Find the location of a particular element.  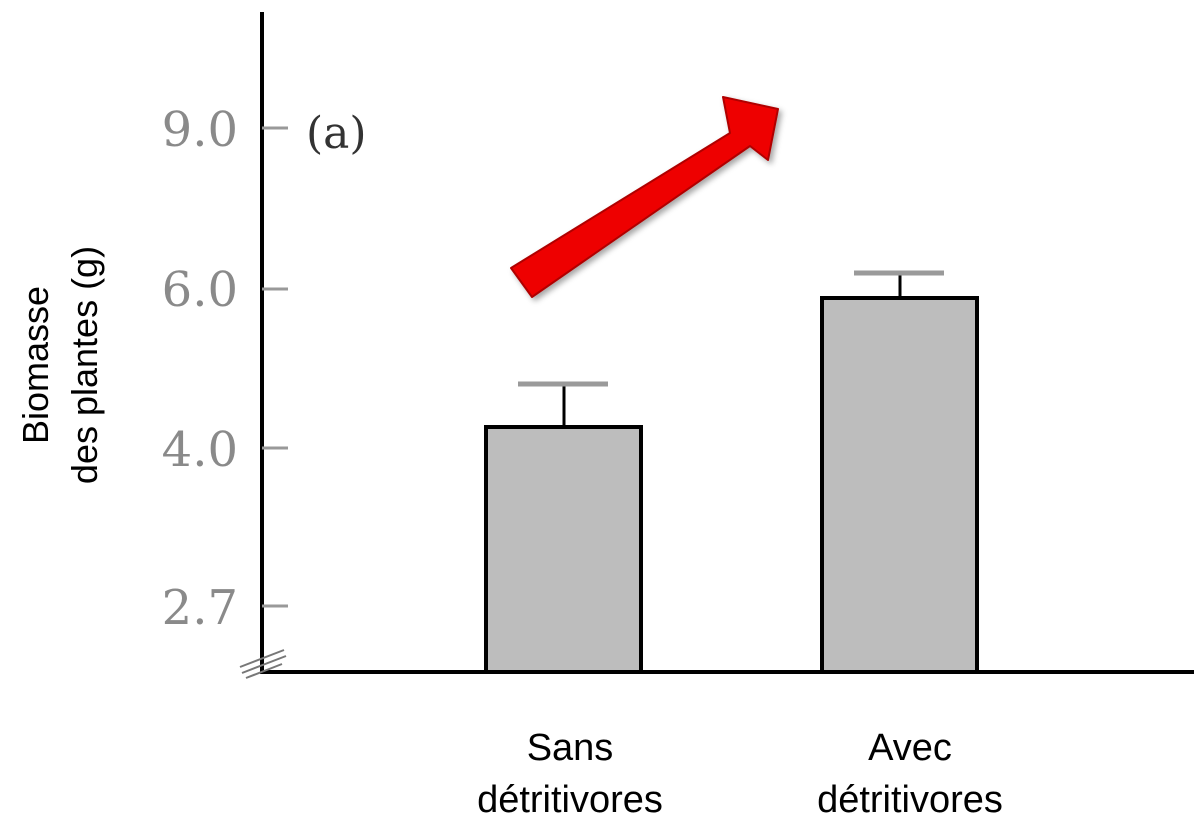

y-tick-marks is located at coordinates (275, 367).